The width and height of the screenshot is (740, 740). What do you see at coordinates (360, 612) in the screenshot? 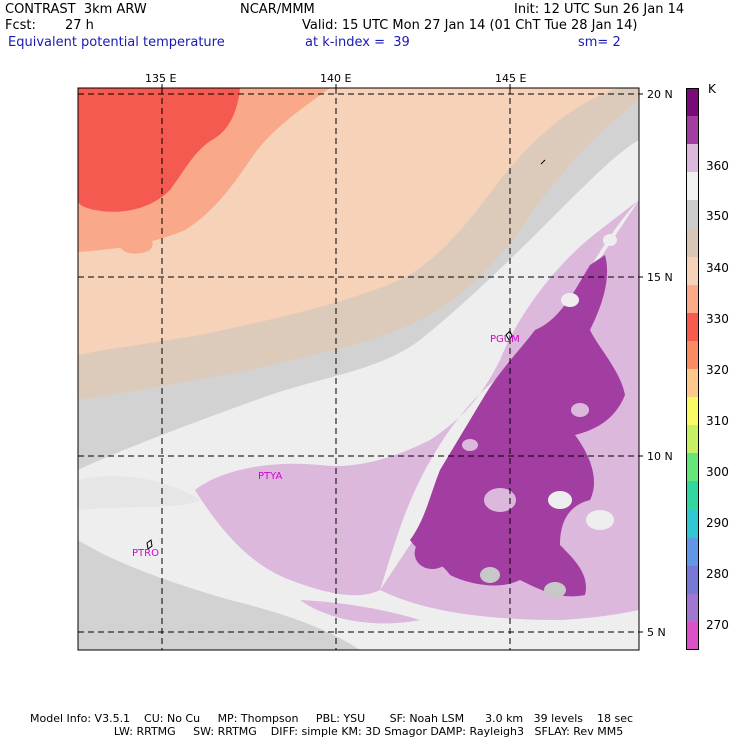
I see `band-360-patch` at bounding box center [360, 612].